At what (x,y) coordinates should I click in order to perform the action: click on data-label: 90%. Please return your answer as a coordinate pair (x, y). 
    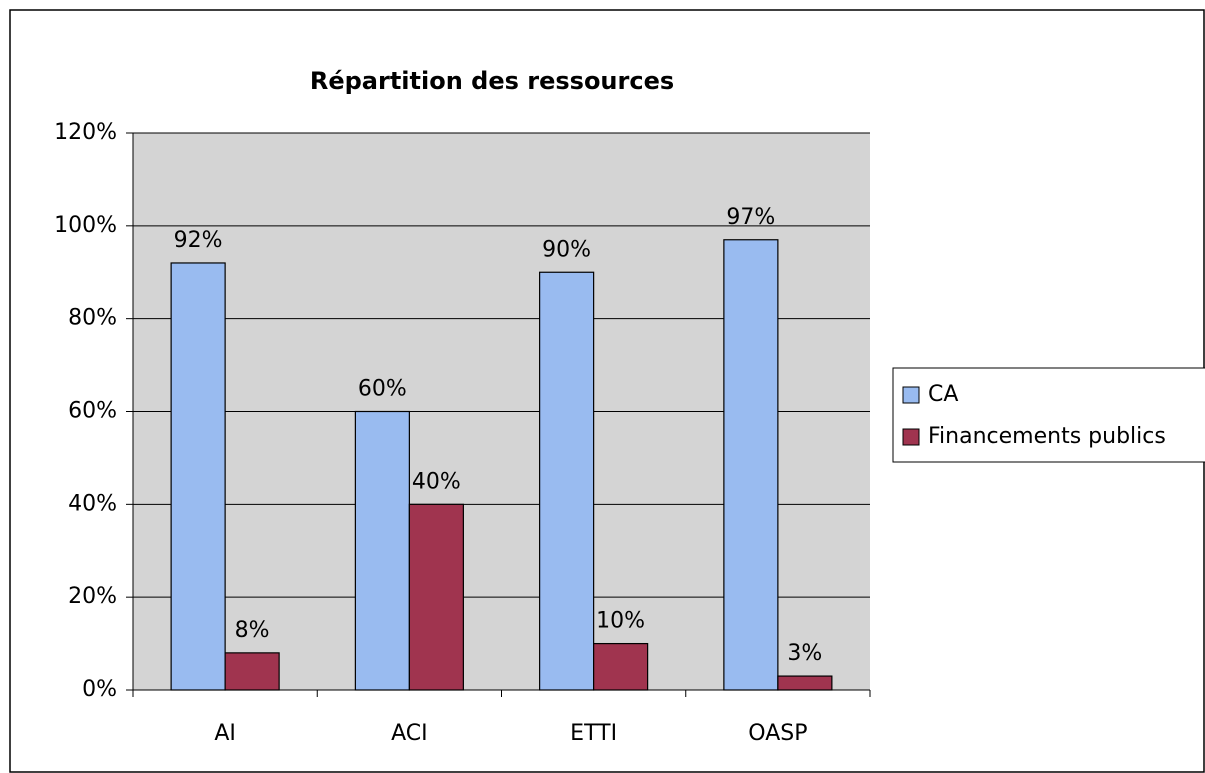
    Looking at the image, I should click on (566, 249).